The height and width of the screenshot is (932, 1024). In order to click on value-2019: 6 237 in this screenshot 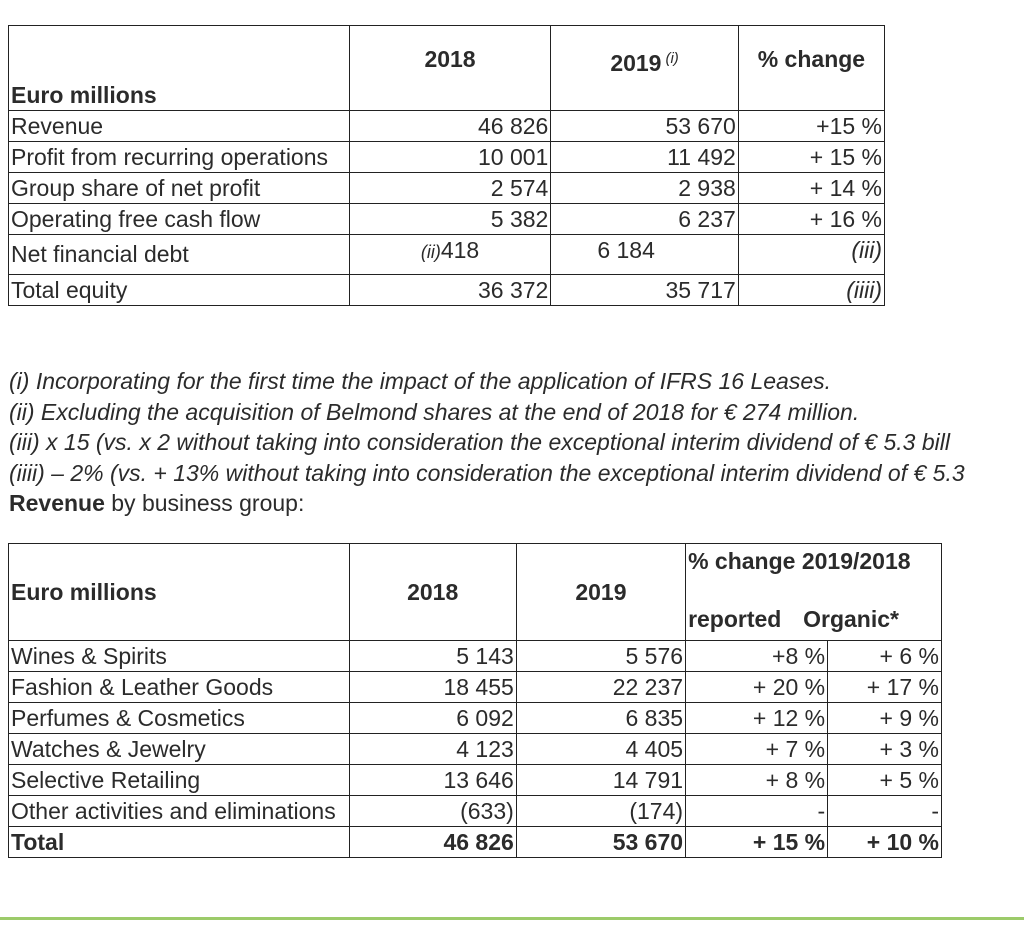, I will do `click(644, 219)`.